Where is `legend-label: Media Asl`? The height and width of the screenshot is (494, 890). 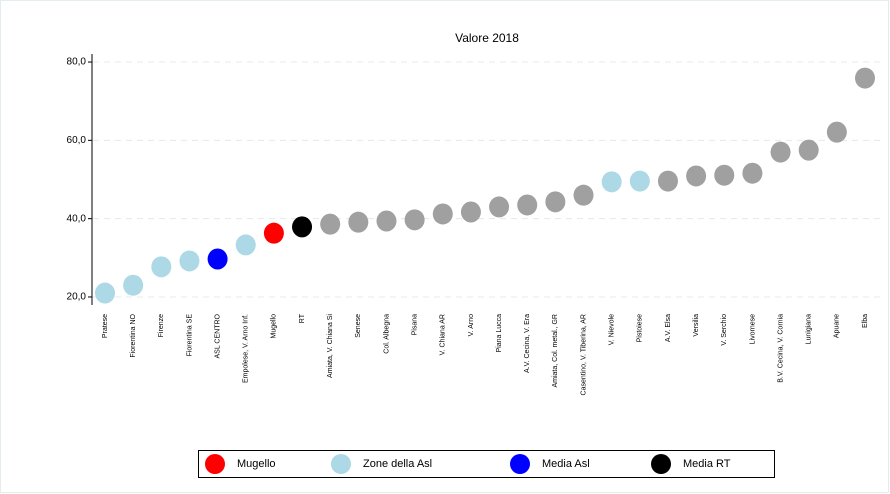
legend-label: Media Asl is located at coordinates (566, 464).